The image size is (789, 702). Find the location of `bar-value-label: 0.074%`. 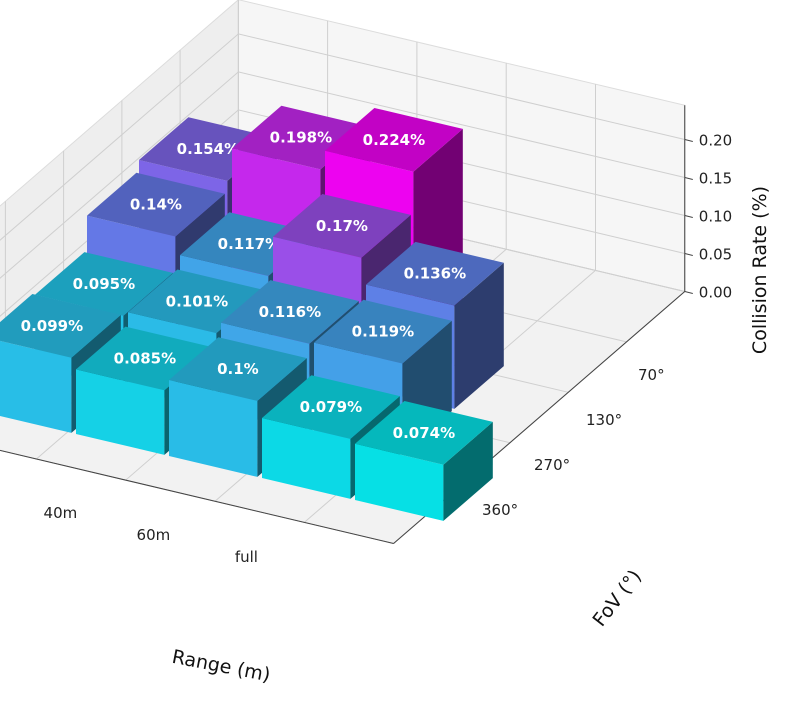

bar-value-label: 0.074% is located at coordinates (424, 433).